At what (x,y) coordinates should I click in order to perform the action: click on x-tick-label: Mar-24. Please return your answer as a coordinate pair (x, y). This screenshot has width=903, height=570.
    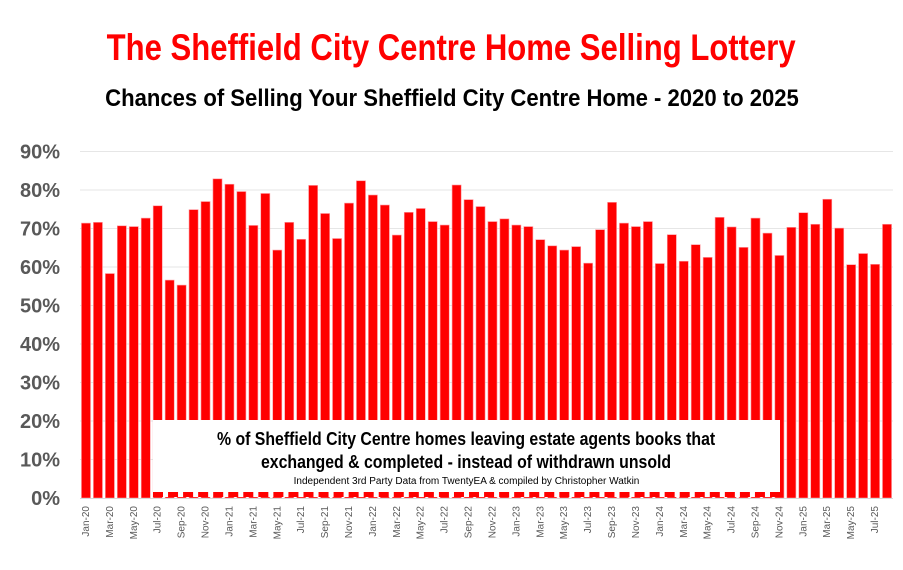
    Looking at the image, I should click on (684, 522).